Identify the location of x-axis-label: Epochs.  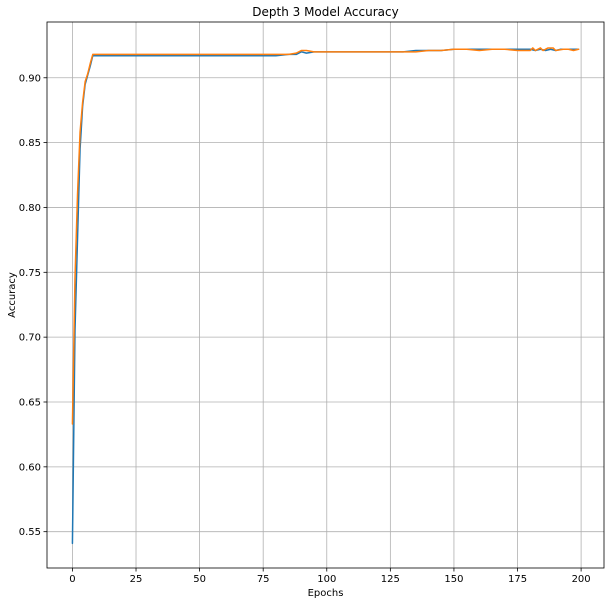
(326, 593).